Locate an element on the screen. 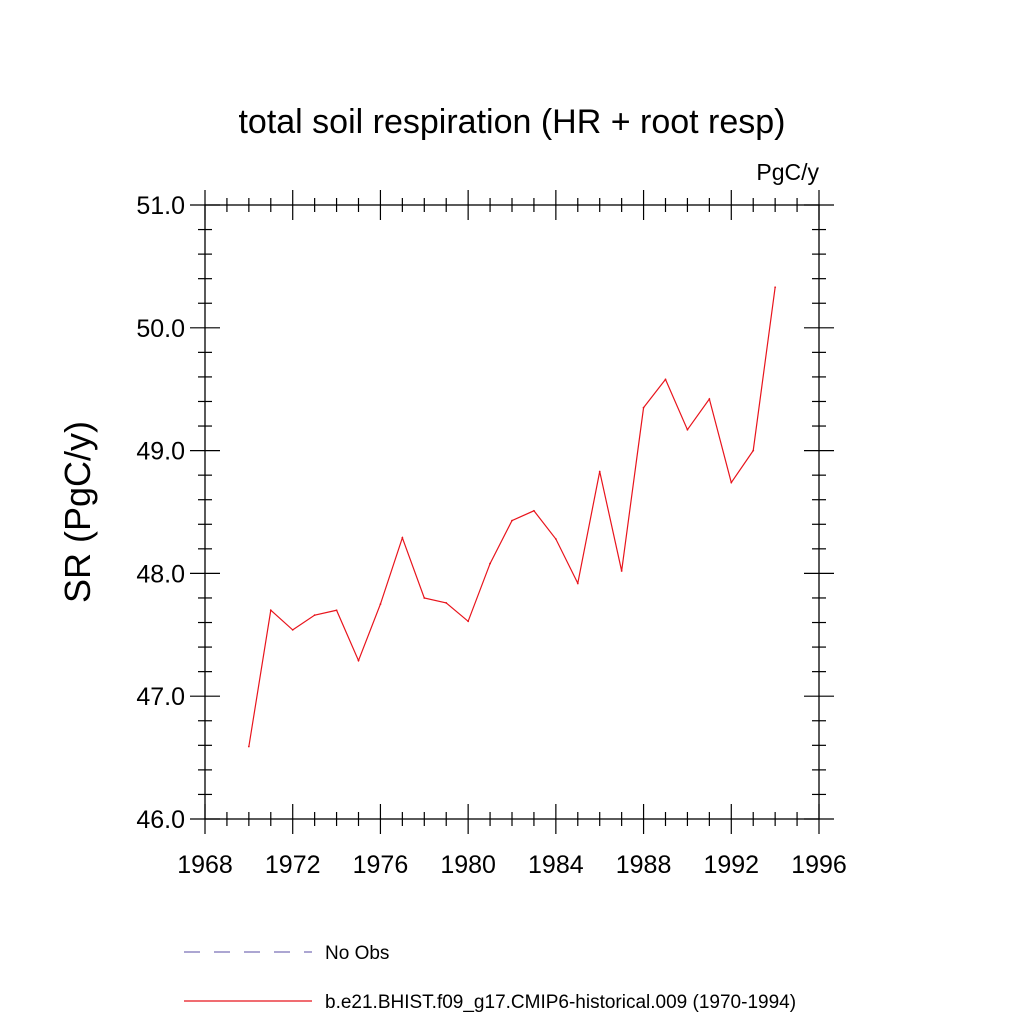 This screenshot has height=1024, width=1024. y-tick-label: 46.0 is located at coordinates (160, 820).